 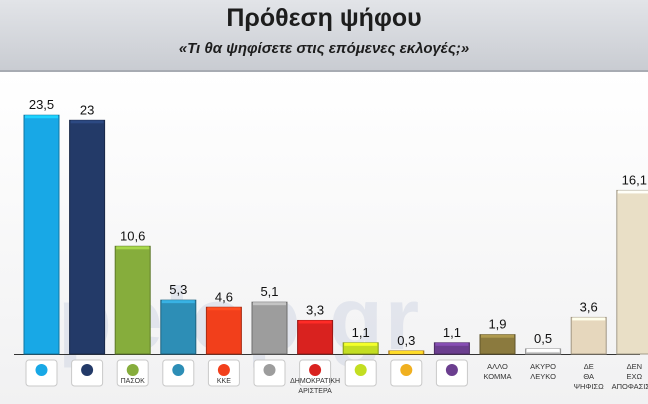 I want to click on data-label: 3,6, so click(x=589, y=306).